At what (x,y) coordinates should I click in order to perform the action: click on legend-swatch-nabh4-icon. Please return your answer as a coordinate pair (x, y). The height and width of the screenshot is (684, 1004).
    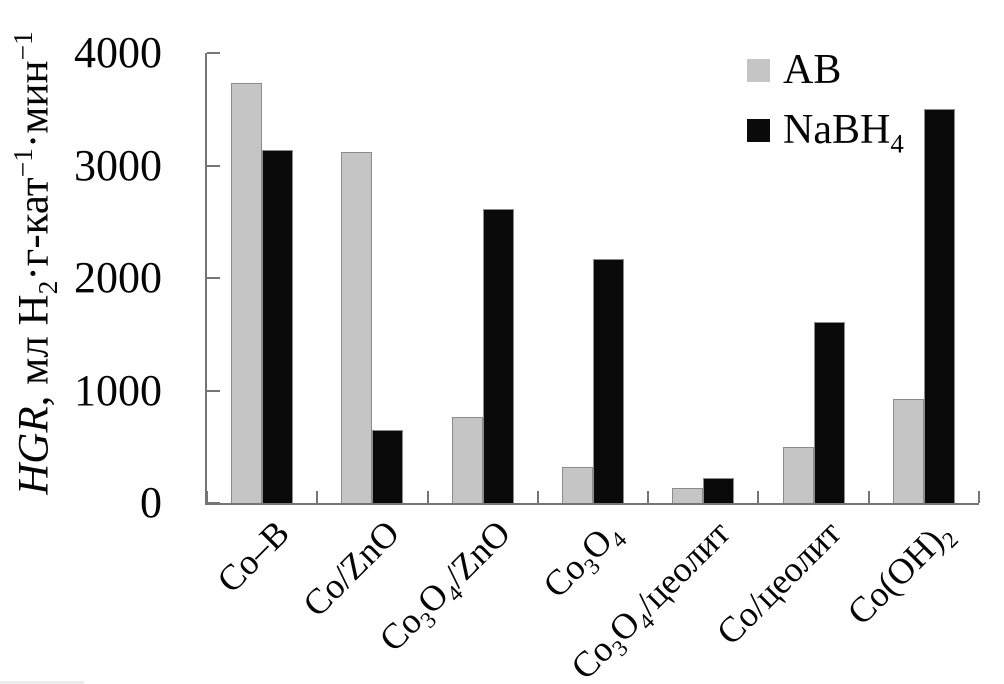
    Looking at the image, I should click on (758, 130).